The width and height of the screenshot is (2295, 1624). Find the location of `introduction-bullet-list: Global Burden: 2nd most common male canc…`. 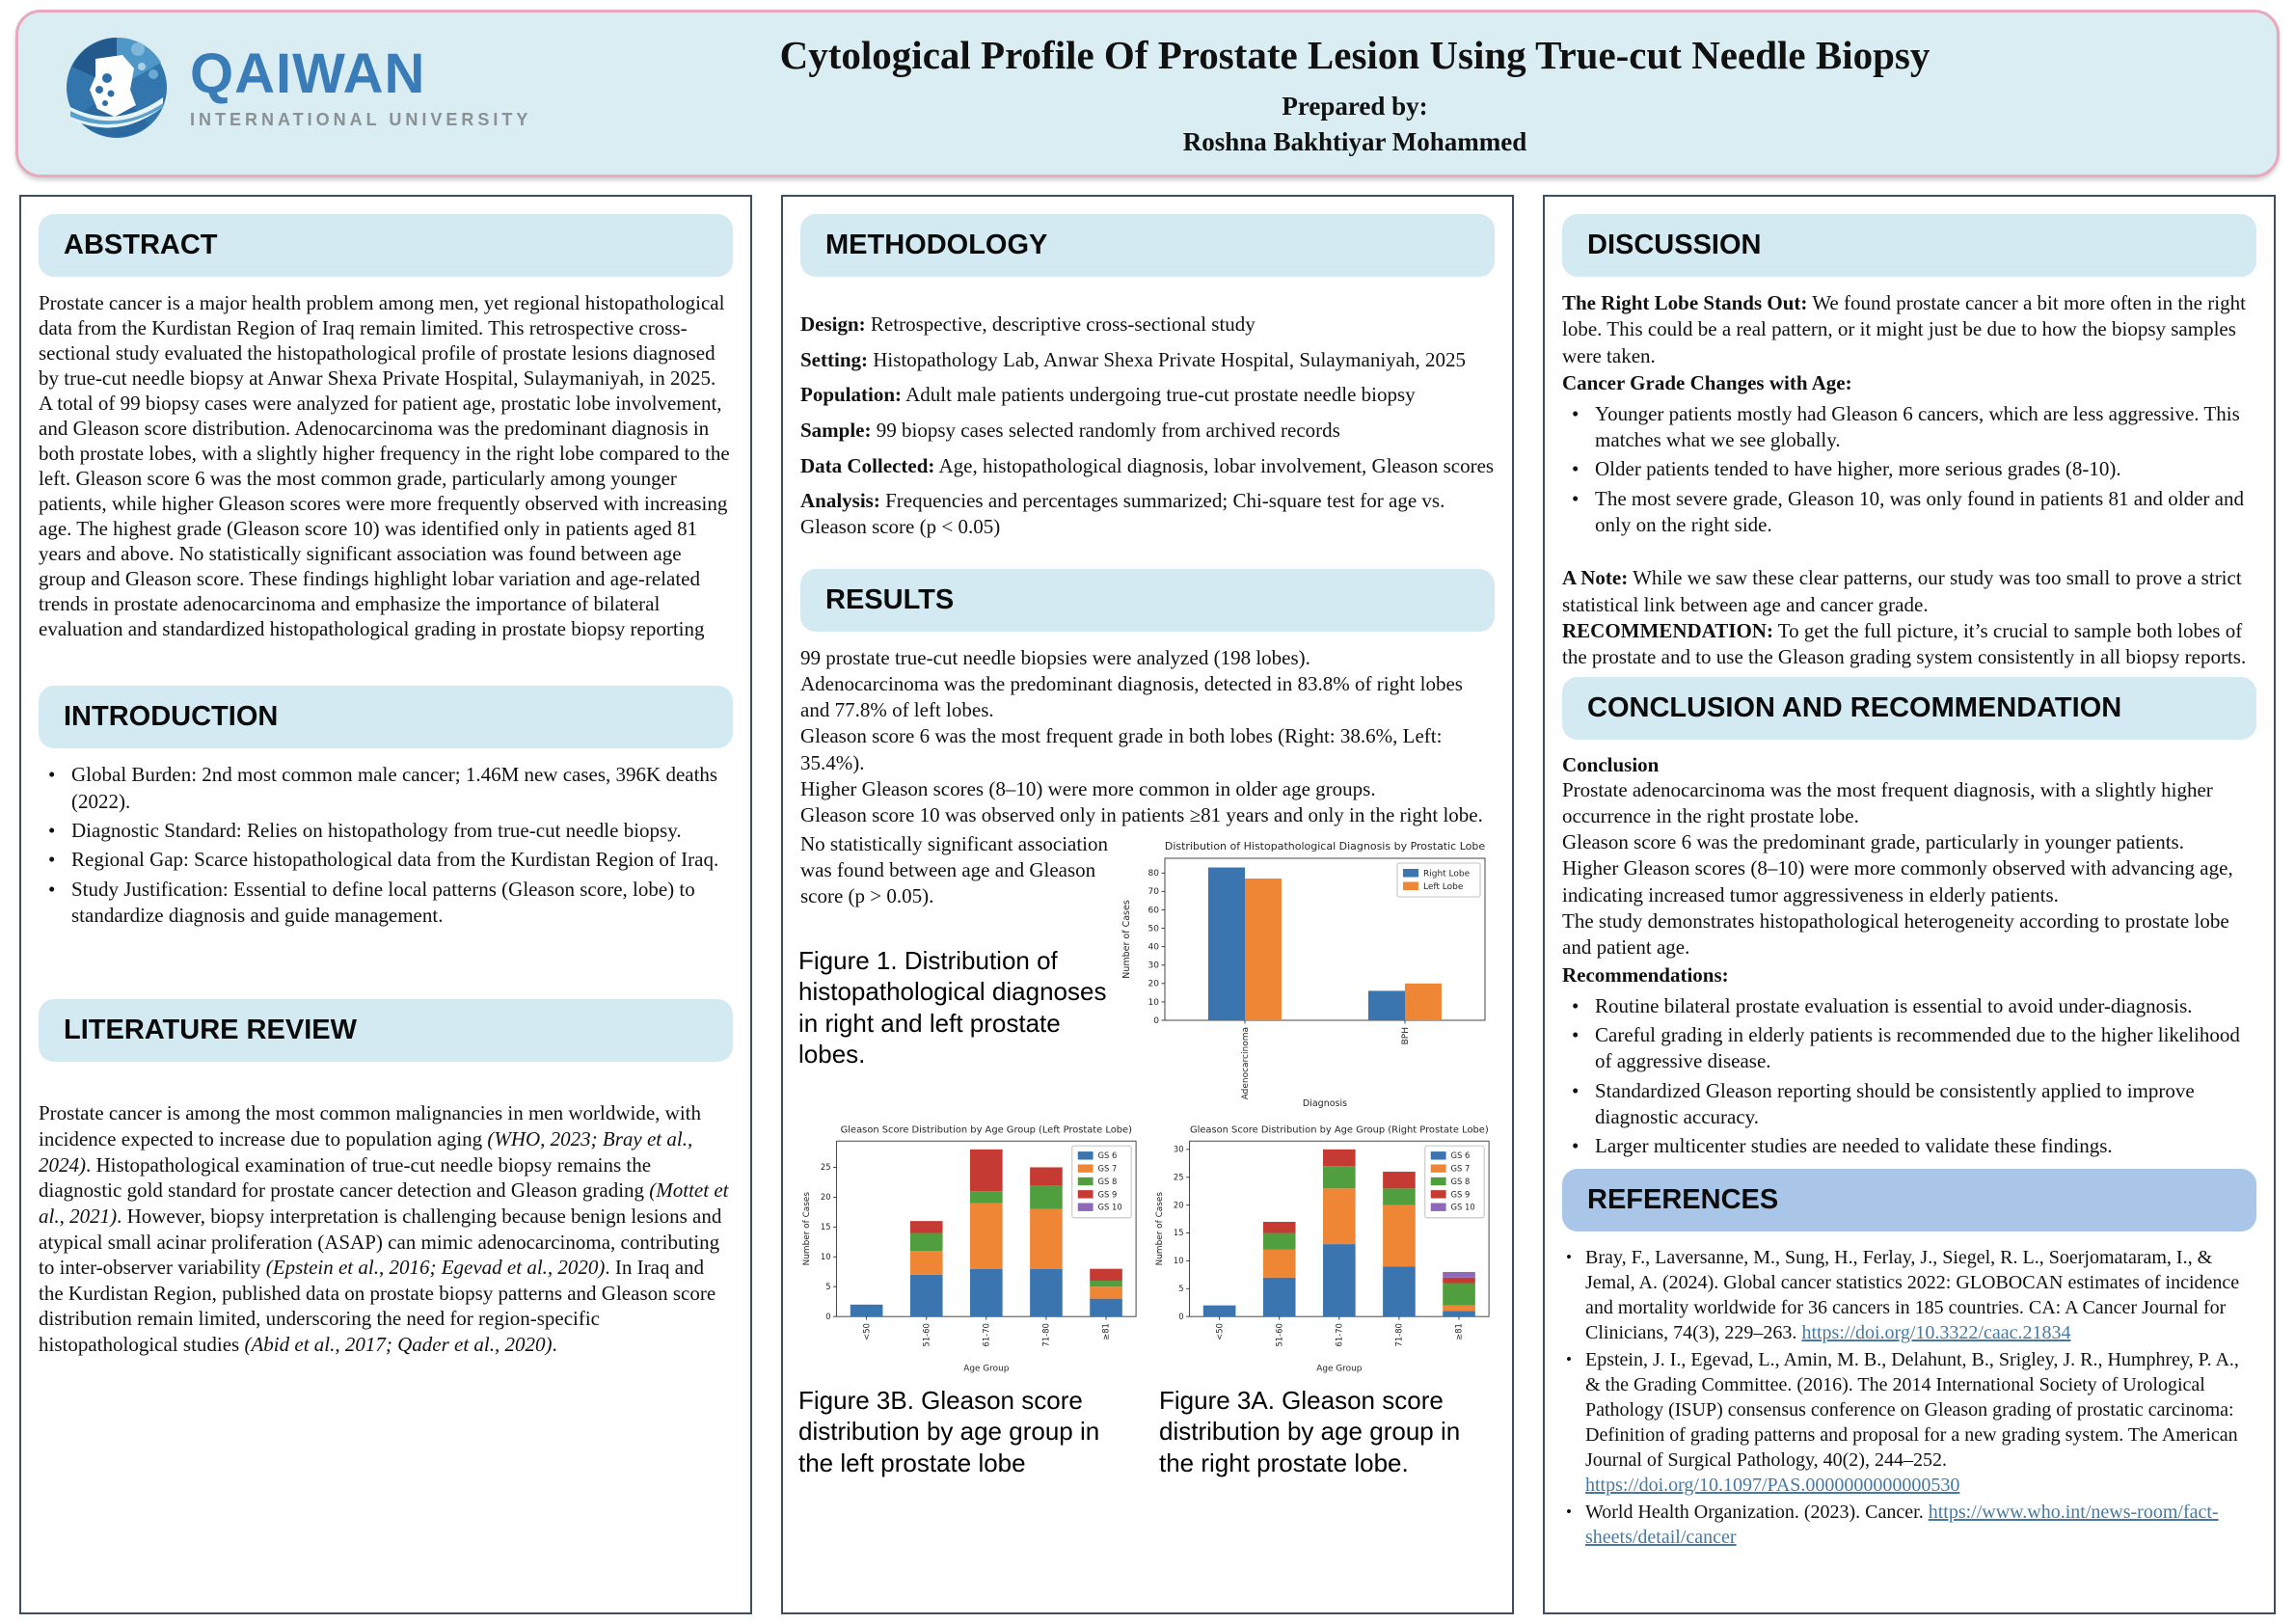

introduction-bullet-list: Global Burden: 2nd most common male canc… is located at coordinates (386, 845).